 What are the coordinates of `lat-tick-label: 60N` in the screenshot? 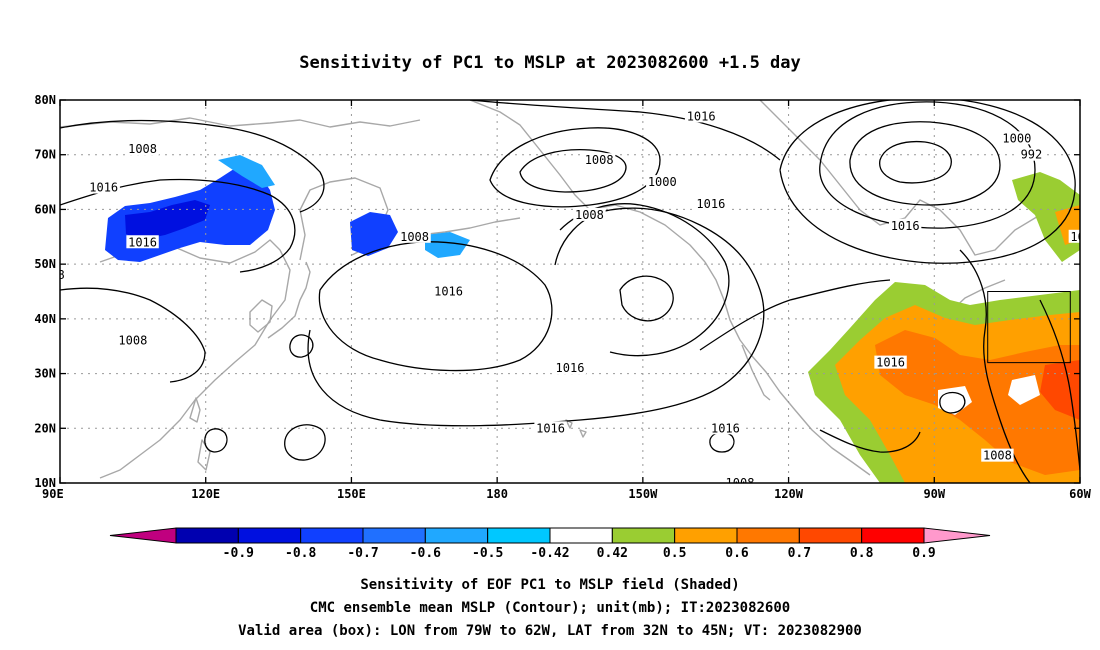 It's located at (45, 209).